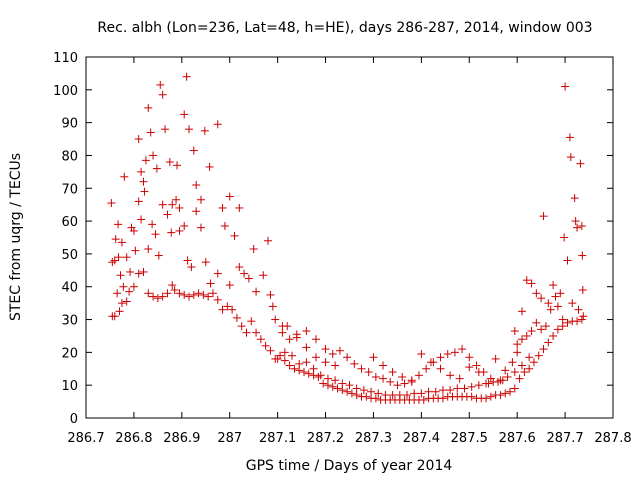 The image size is (640, 480). What do you see at coordinates (349, 466) in the screenshot?
I see `x-axis-title: GPS time / Days of year 2014` at bounding box center [349, 466].